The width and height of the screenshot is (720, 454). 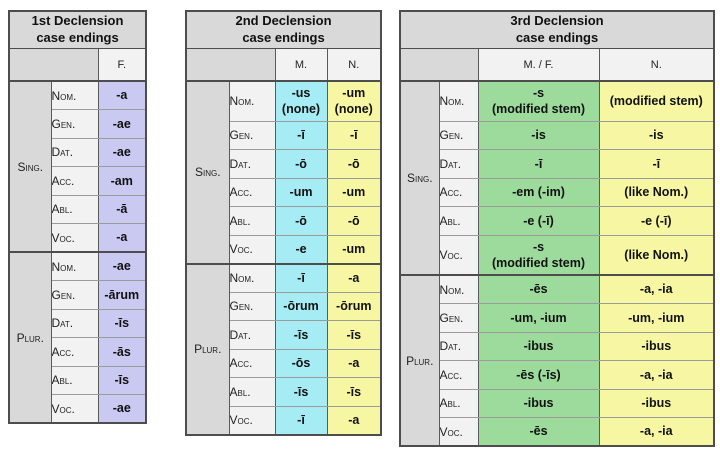 What do you see at coordinates (656, 101) in the screenshot?
I see `ending-cell: (modified stem)` at bounding box center [656, 101].